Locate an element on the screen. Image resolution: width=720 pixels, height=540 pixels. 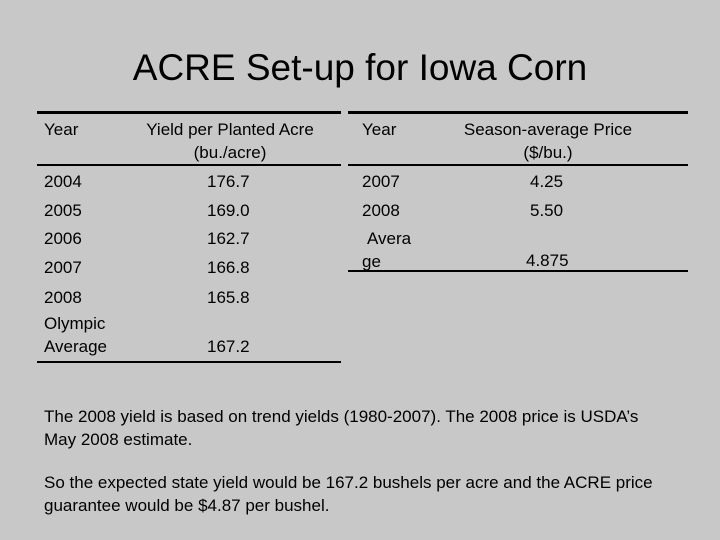
column-header: Season-average Price ($/bu.) is located at coordinates (548, 141).